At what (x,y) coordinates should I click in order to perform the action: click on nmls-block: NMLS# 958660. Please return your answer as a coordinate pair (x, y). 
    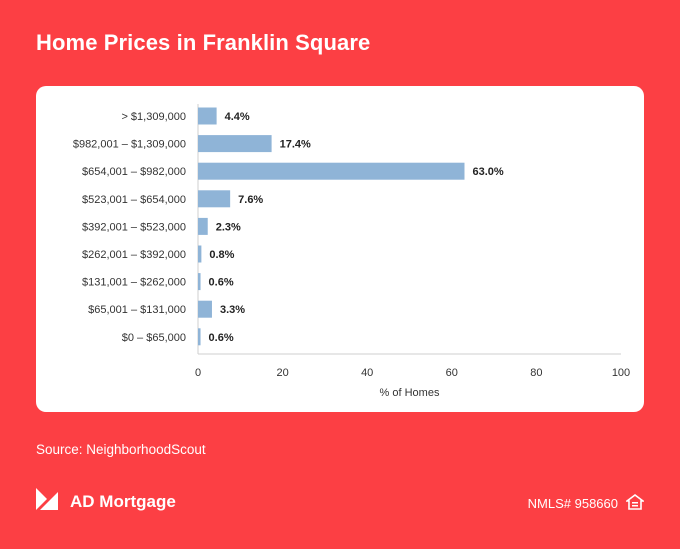
    Looking at the image, I should click on (586, 503).